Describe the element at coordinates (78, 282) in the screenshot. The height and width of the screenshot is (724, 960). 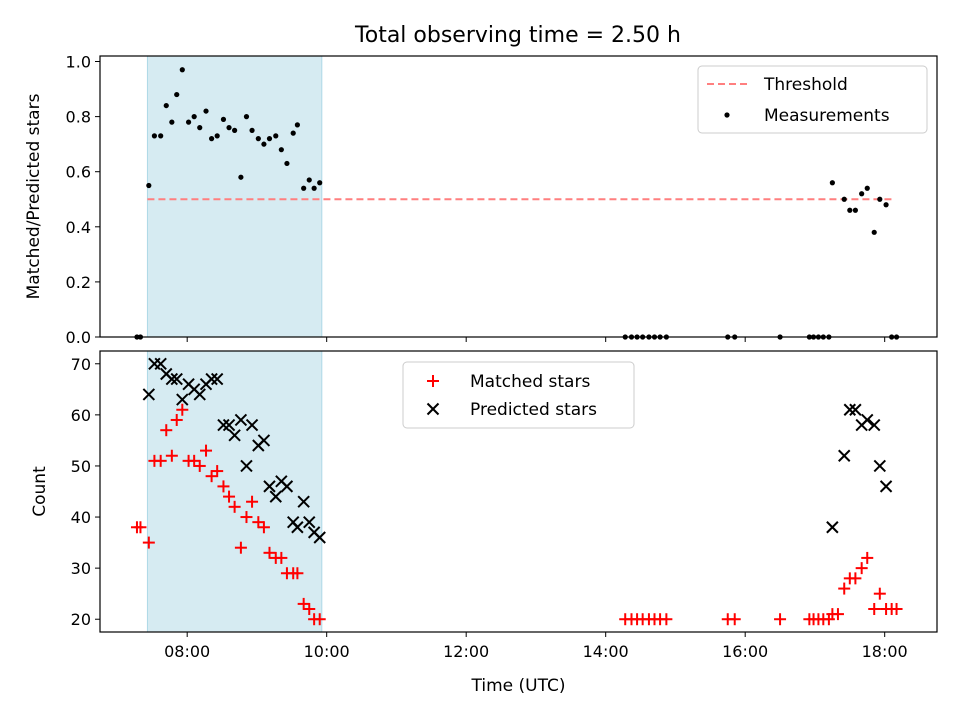
I see `top-y-tick-label: 0.2` at that location.